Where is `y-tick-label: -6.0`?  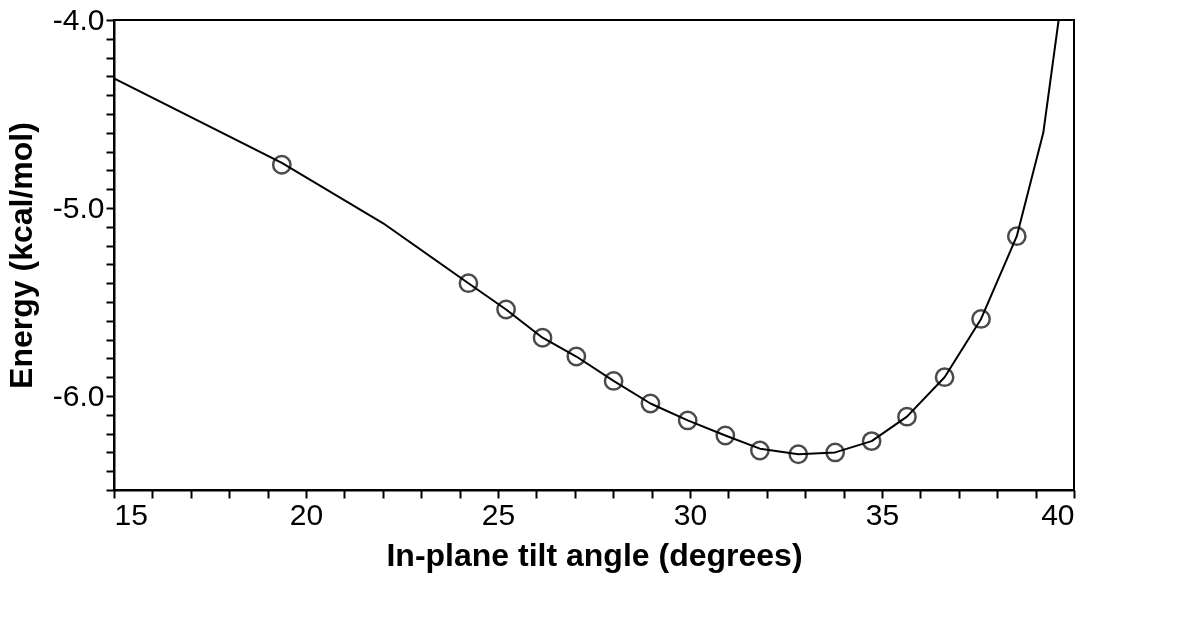 y-tick-label: -6.0 is located at coordinates (78, 395).